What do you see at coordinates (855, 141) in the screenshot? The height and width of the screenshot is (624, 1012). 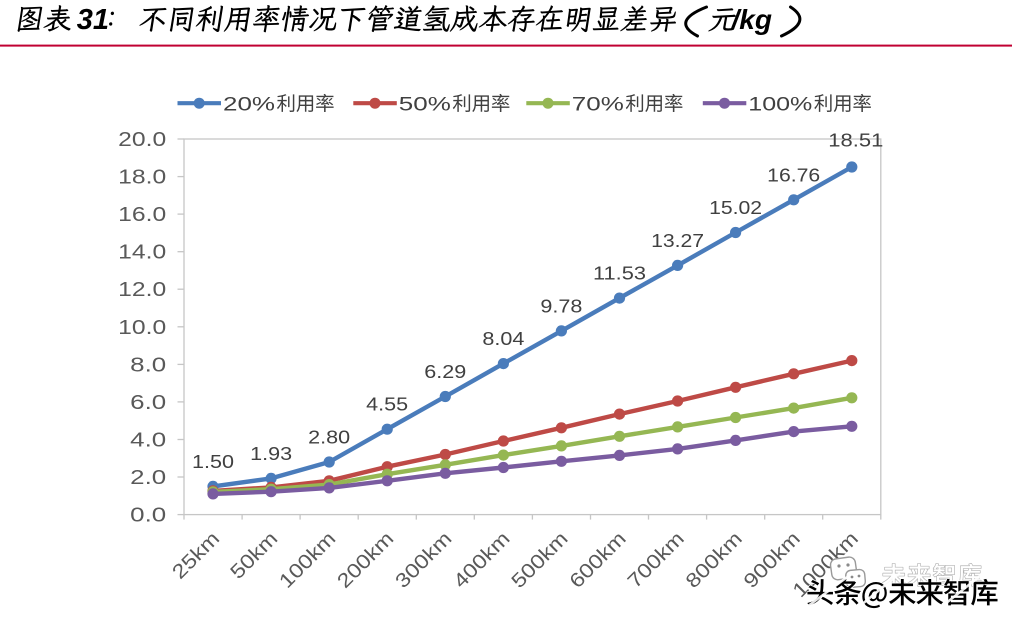 I see `svg-text: 18.51` at bounding box center [855, 141].